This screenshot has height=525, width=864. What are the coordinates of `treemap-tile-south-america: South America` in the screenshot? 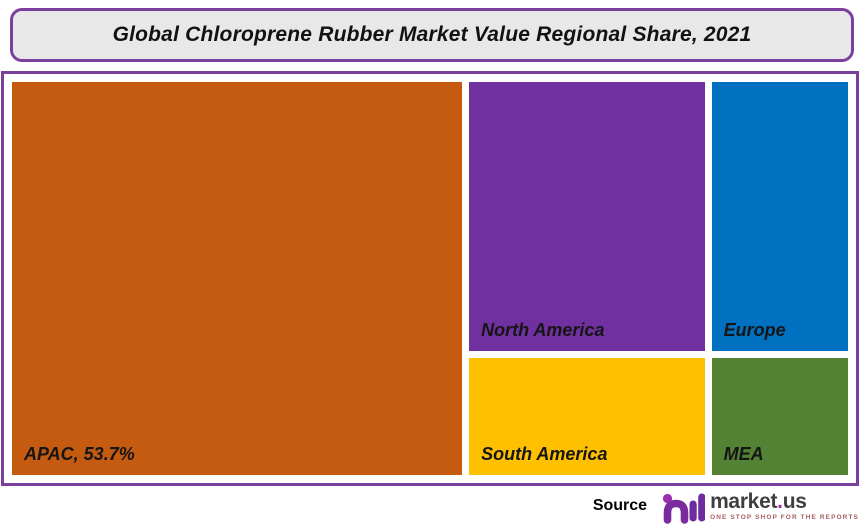 It's located at (587, 416).